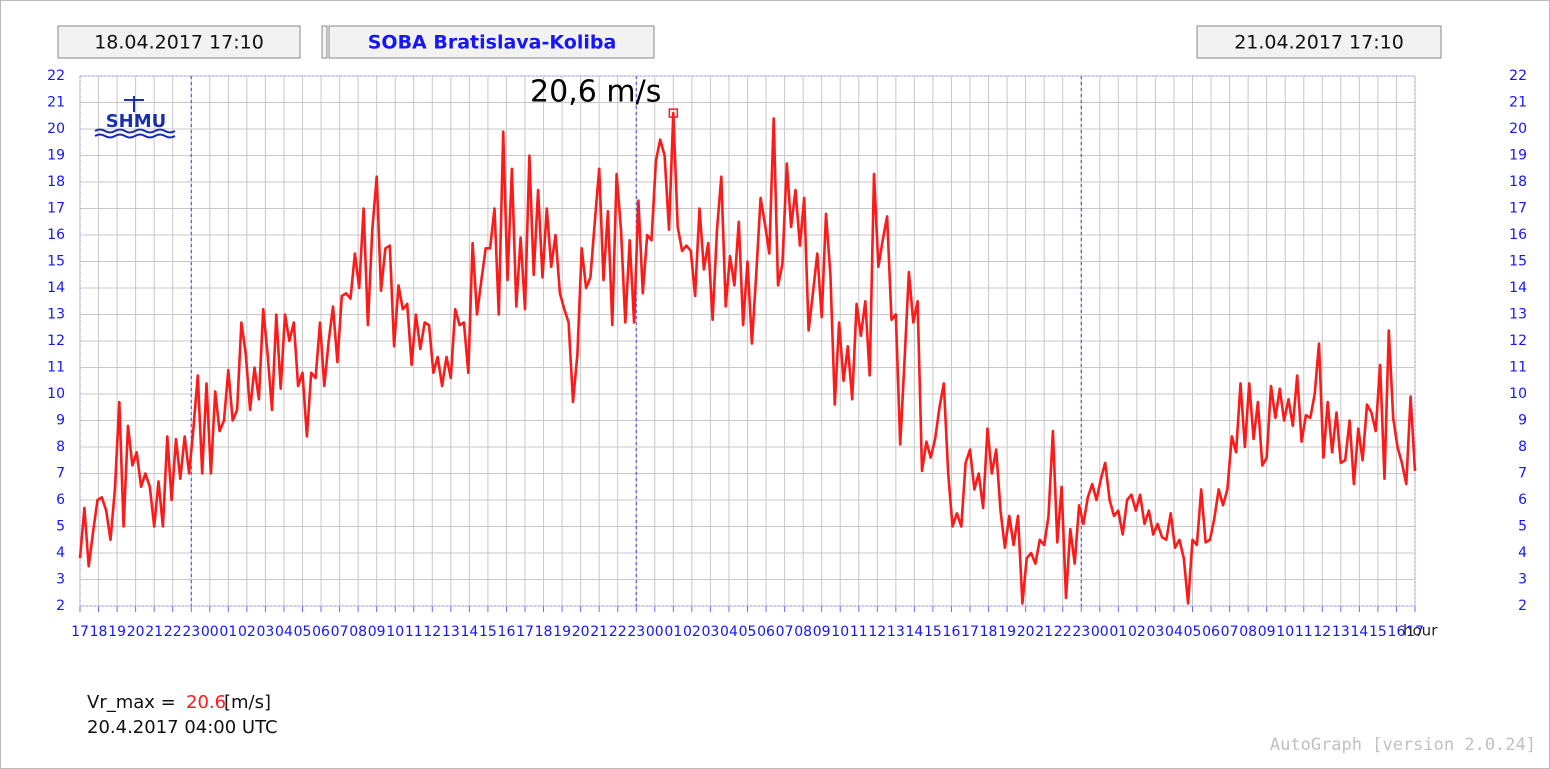 Image resolution: width=1550 pixels, height=769 pixels. I want to click on x-axis-label: hour, so click(1420, 631).